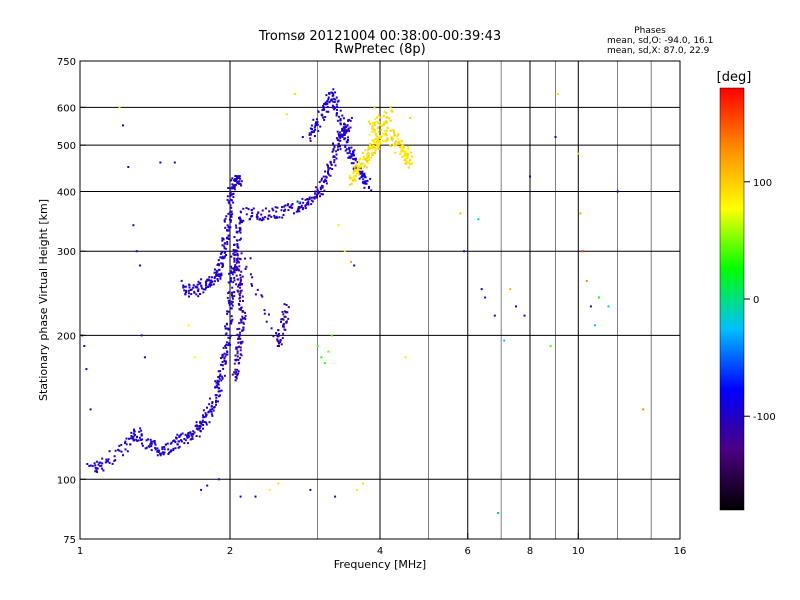 Image resolution: width=800 pixels, height=600 pixels. I want to click on colorbar, so click(732, 299).